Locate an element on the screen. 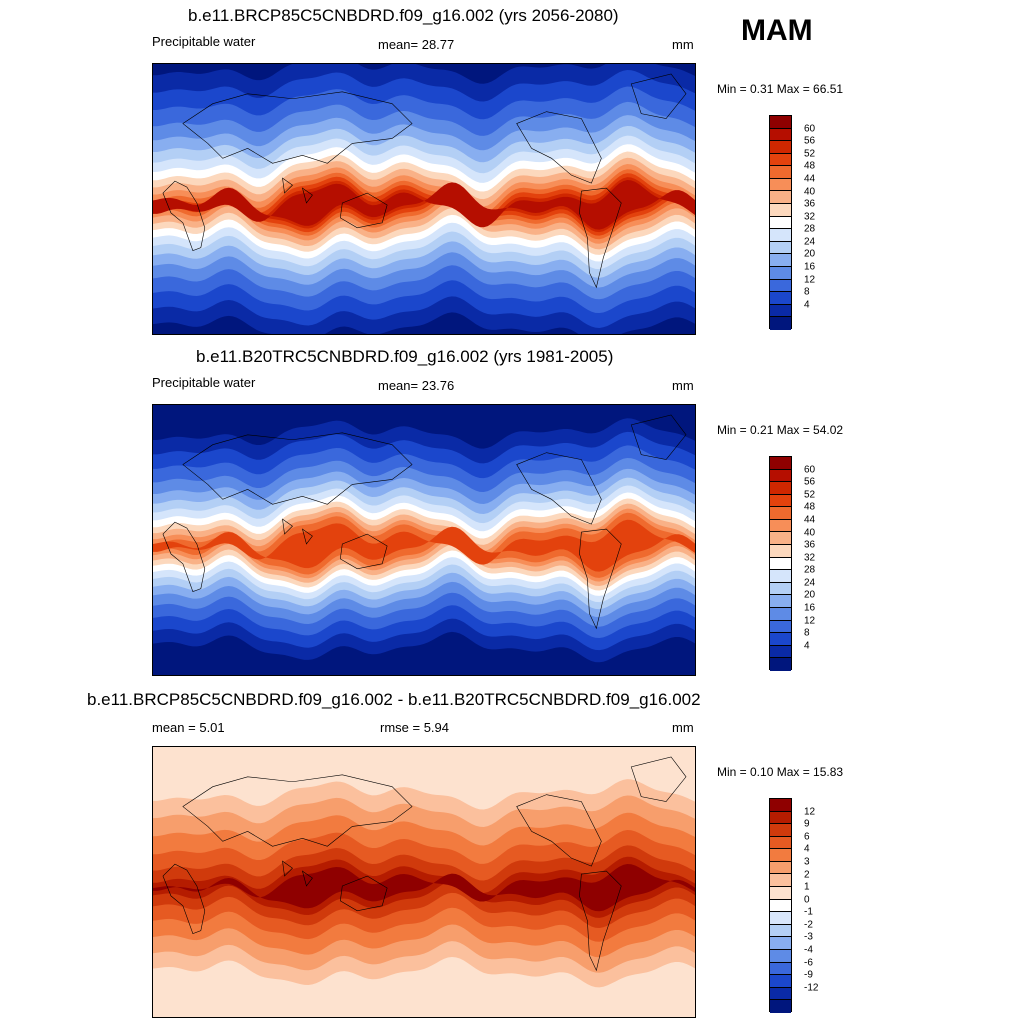 Image resolution: width=1024 pixels, height=1024 pixels. colorbar-tick-label: 52 is located at coordinates (810, 154).